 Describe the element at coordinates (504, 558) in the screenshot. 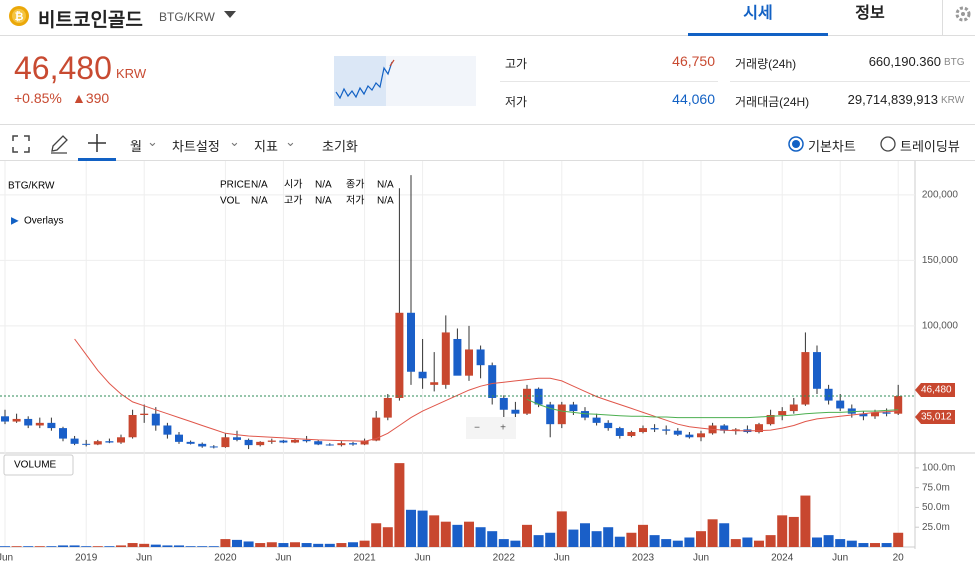

I see `x-tick-label: 2022` at that location.